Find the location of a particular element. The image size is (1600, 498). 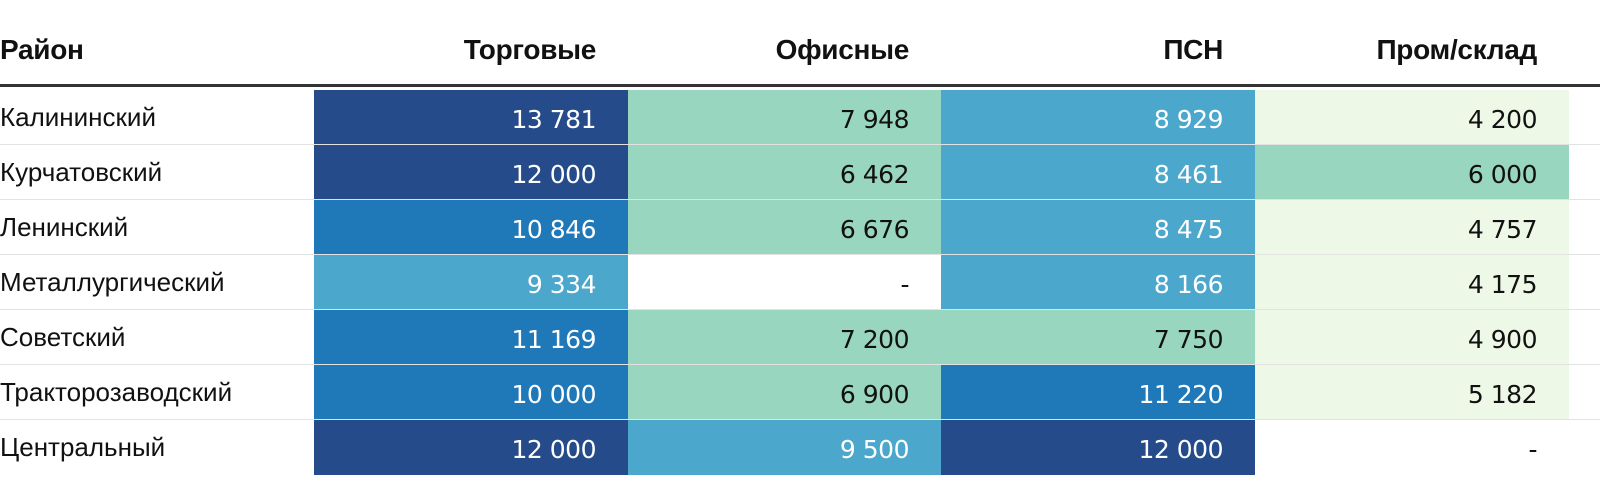

value-cell: 7 750 is located at coordinates (1098, 337).